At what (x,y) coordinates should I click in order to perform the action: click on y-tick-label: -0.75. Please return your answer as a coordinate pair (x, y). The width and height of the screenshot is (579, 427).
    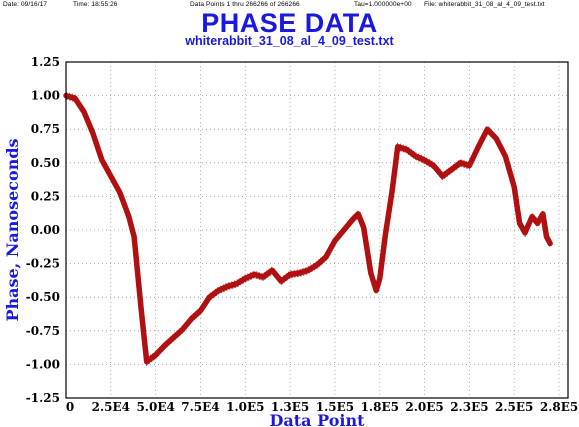
    Looking at the image, I should click on (43, 331).